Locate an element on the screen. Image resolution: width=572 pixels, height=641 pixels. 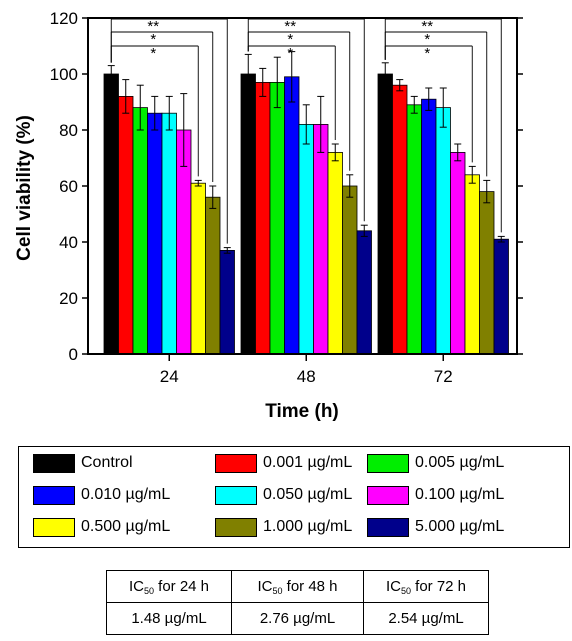
legend-item: Control is located at coordinates (83, 463).